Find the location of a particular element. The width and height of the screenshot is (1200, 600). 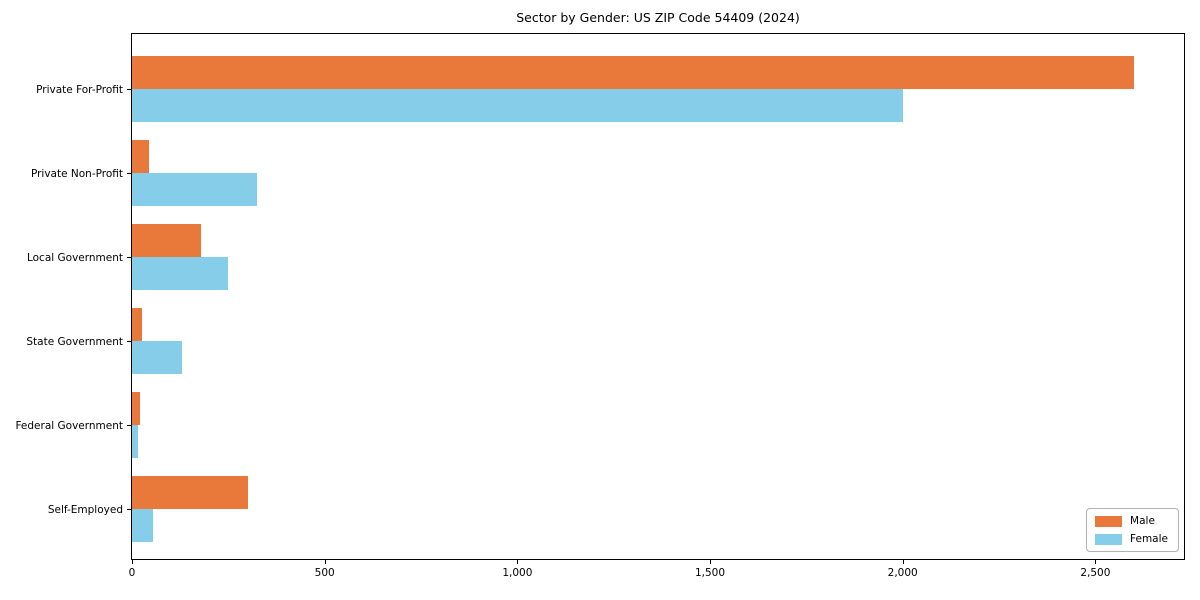

legend: Male Female is located at coordinates (1132, 530).